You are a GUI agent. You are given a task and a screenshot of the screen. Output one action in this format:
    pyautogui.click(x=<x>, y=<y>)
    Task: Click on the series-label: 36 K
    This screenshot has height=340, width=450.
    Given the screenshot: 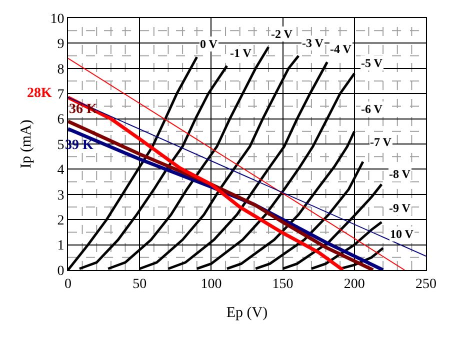 What is the action you would take?
    pyautogui.click(x=83, y=109)
    